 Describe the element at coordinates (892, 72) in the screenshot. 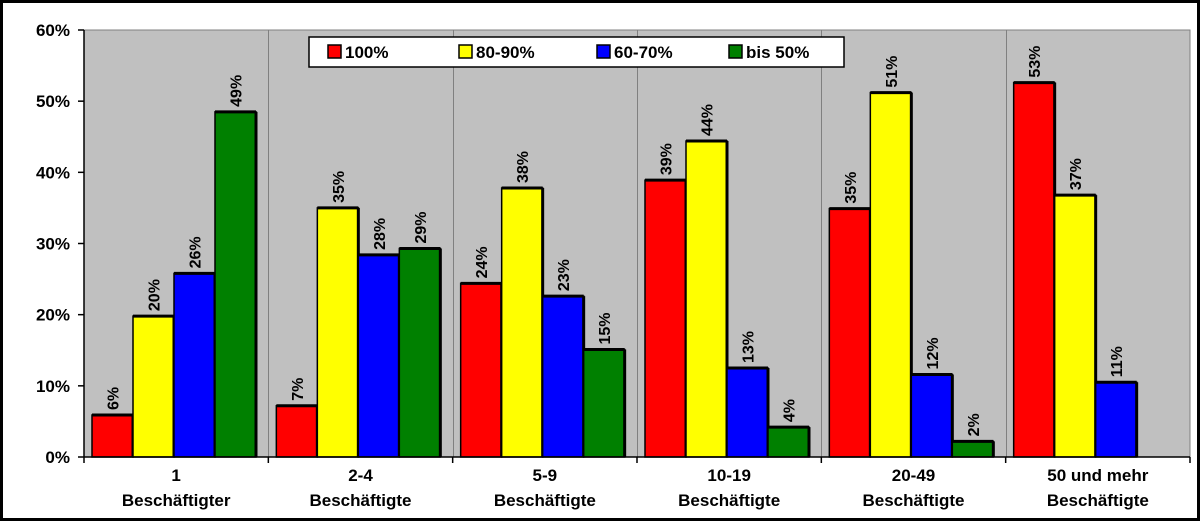

I see `data-label: 51%` at that location.